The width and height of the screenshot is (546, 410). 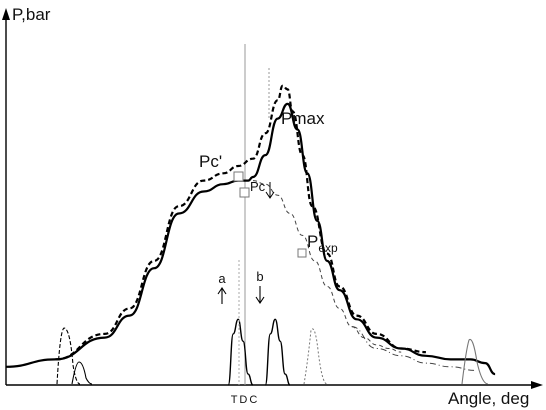 I want to click on annotation-pexp: Pexp, so click(x=322, y=243).